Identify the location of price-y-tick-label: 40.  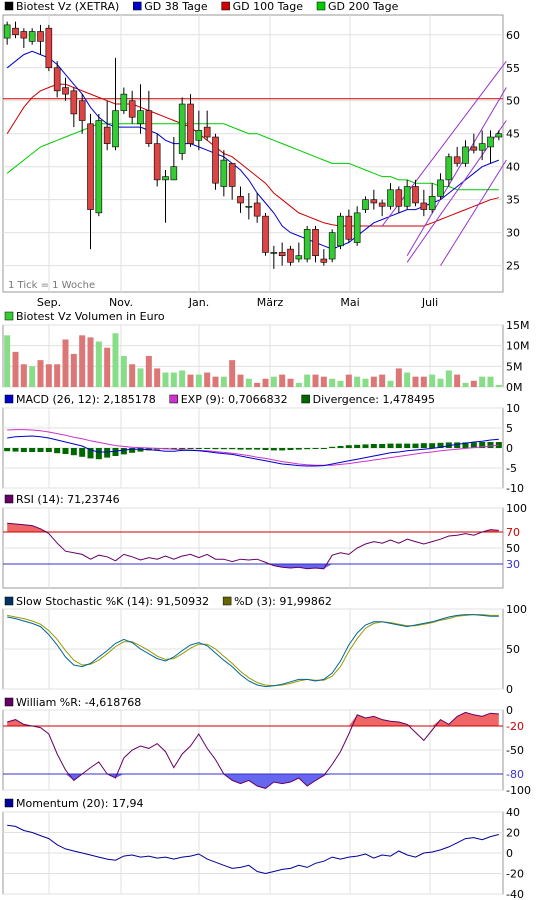
(513, 167).